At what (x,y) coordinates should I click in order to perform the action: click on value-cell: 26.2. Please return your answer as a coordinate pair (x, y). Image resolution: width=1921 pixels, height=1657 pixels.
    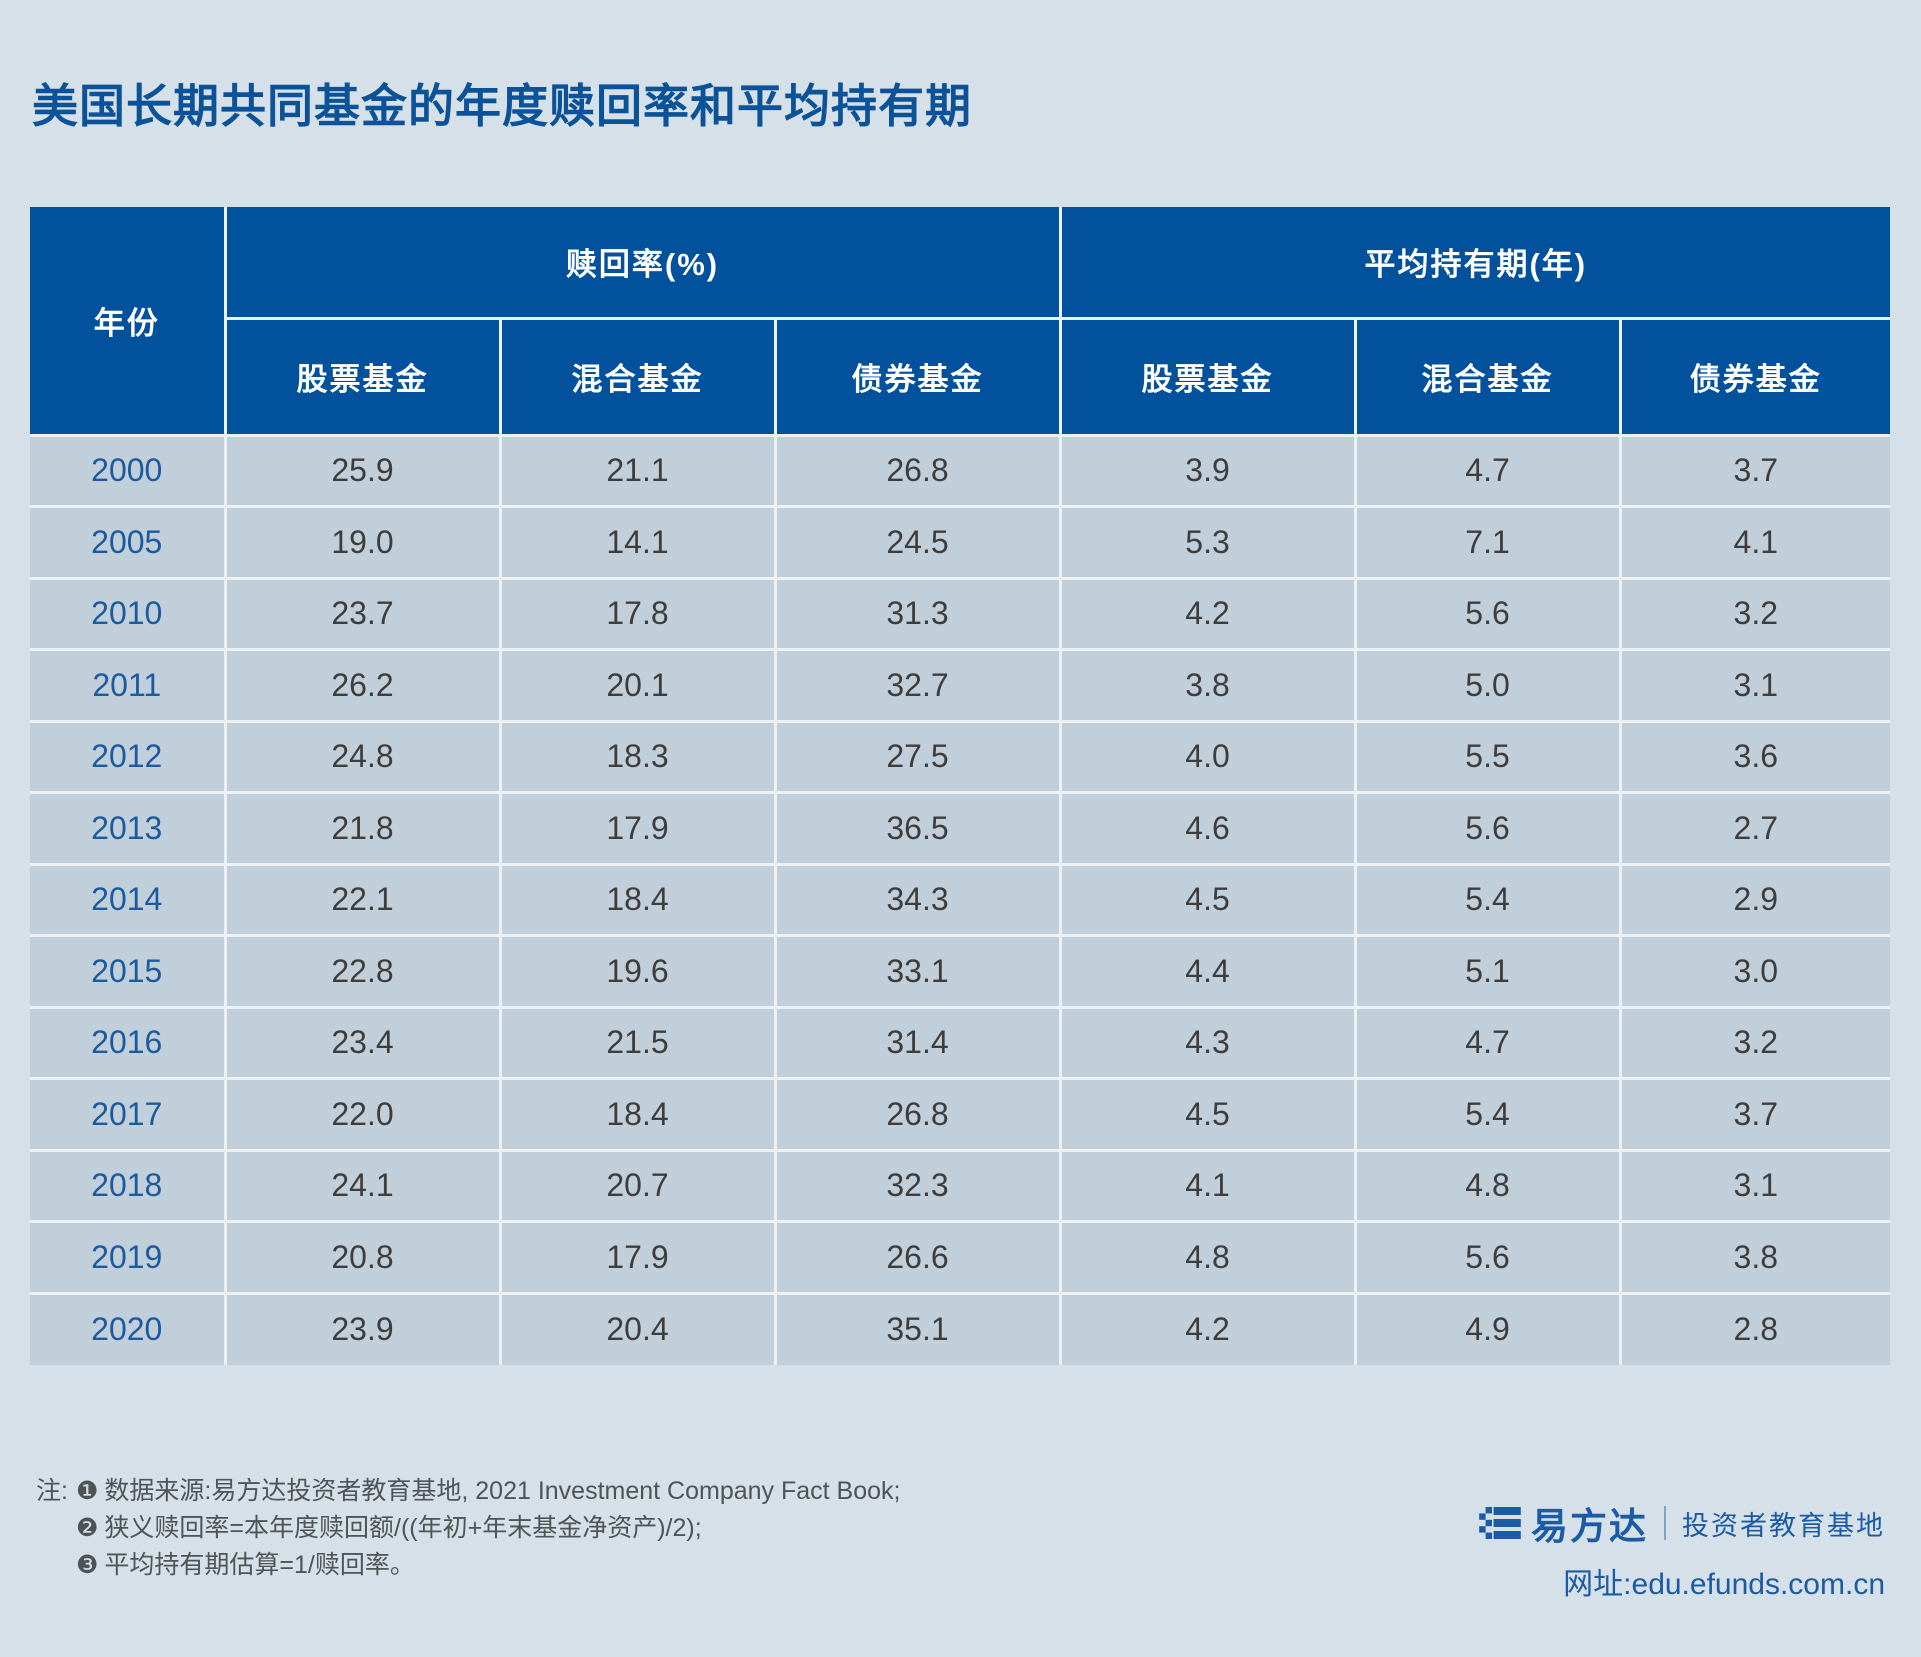
    Looking at the image, I should click on (362, 685).